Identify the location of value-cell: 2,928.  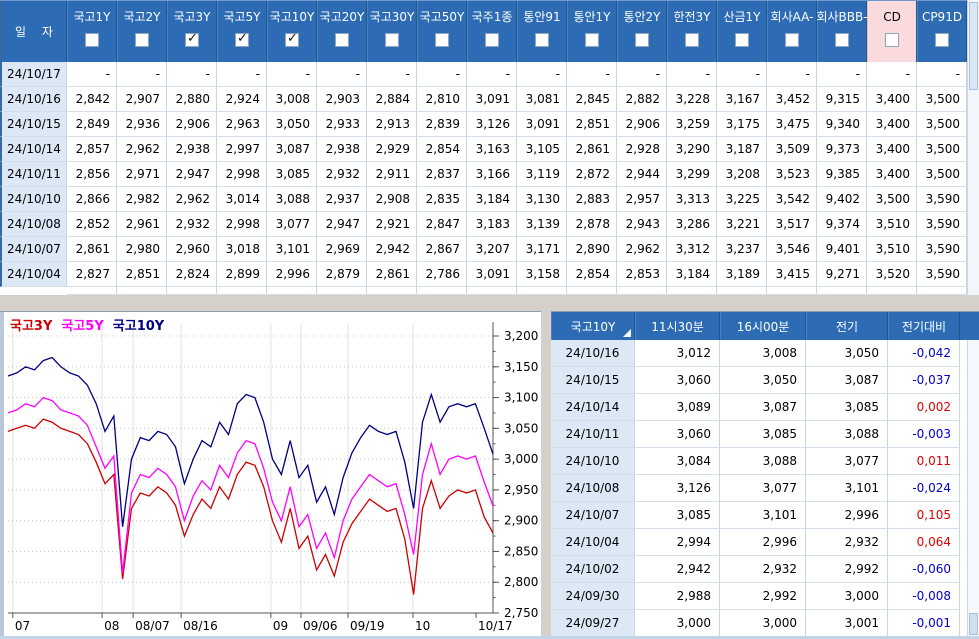
(642, 149).